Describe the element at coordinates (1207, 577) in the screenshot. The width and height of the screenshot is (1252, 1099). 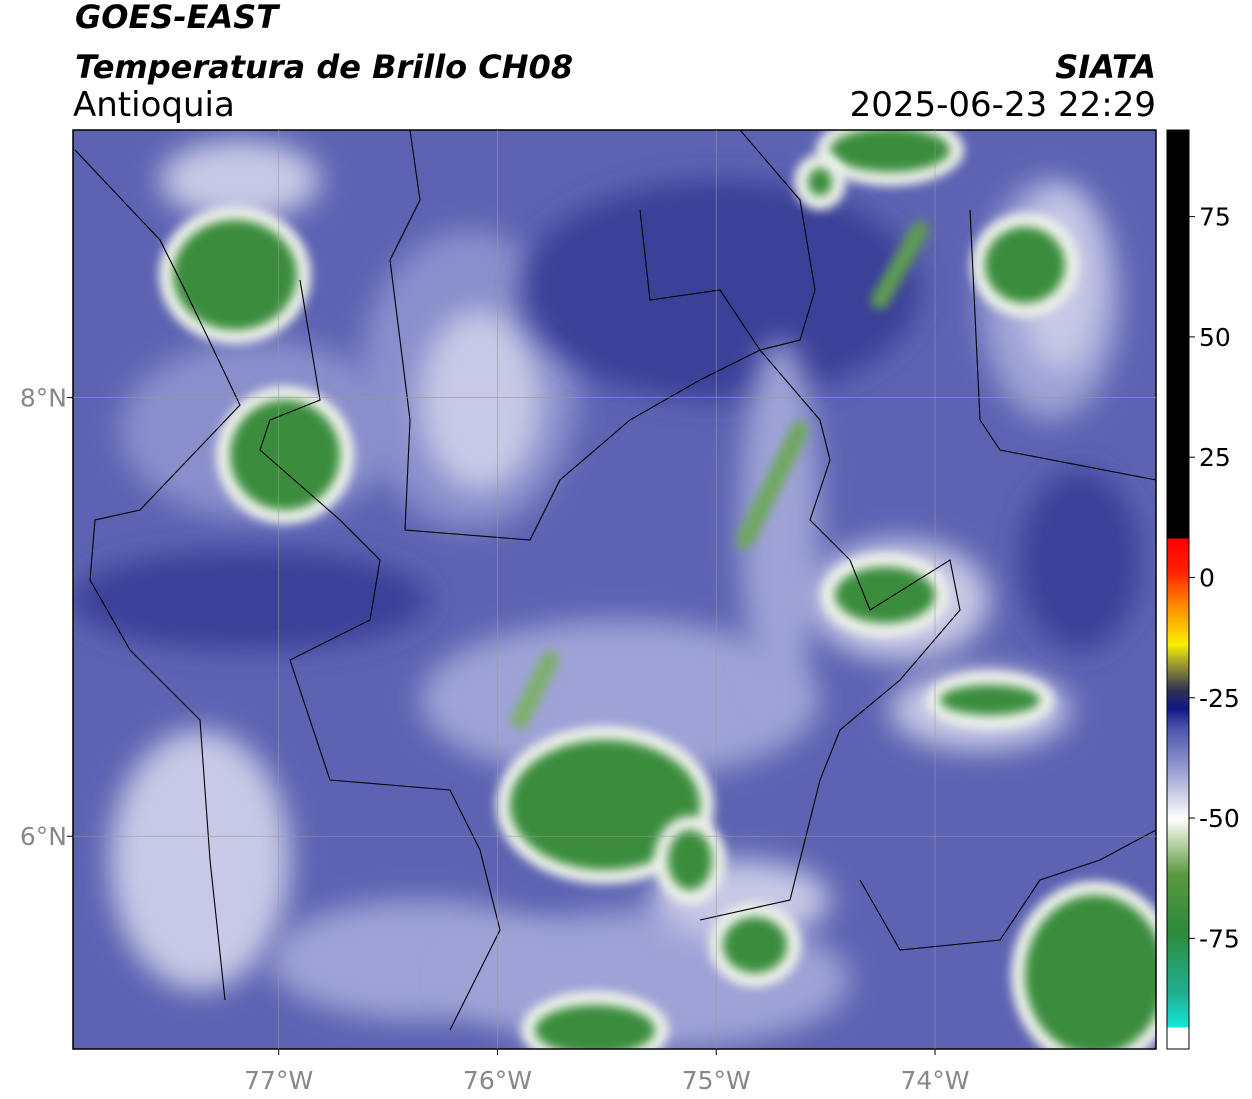
I see `colorbar-tick-label: 0` at that location.